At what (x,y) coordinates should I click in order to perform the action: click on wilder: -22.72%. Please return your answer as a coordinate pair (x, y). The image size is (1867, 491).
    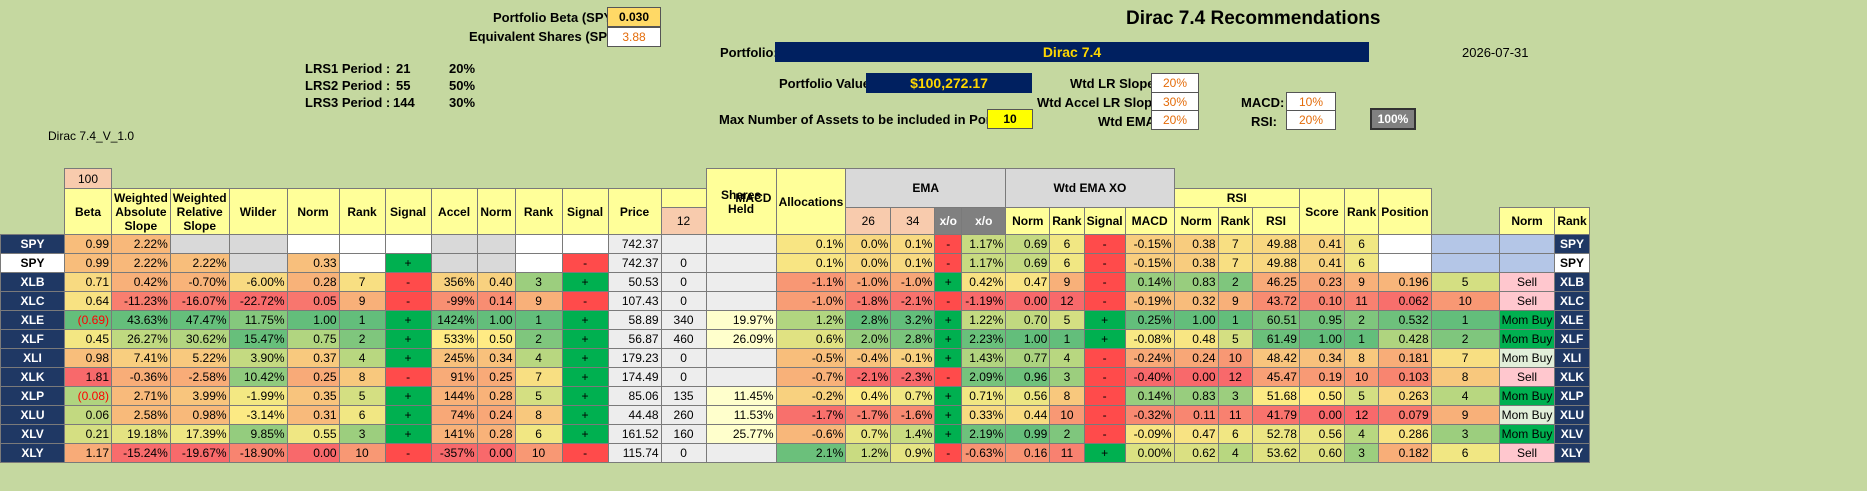
    Looking at the image, I should click on (258, 301).